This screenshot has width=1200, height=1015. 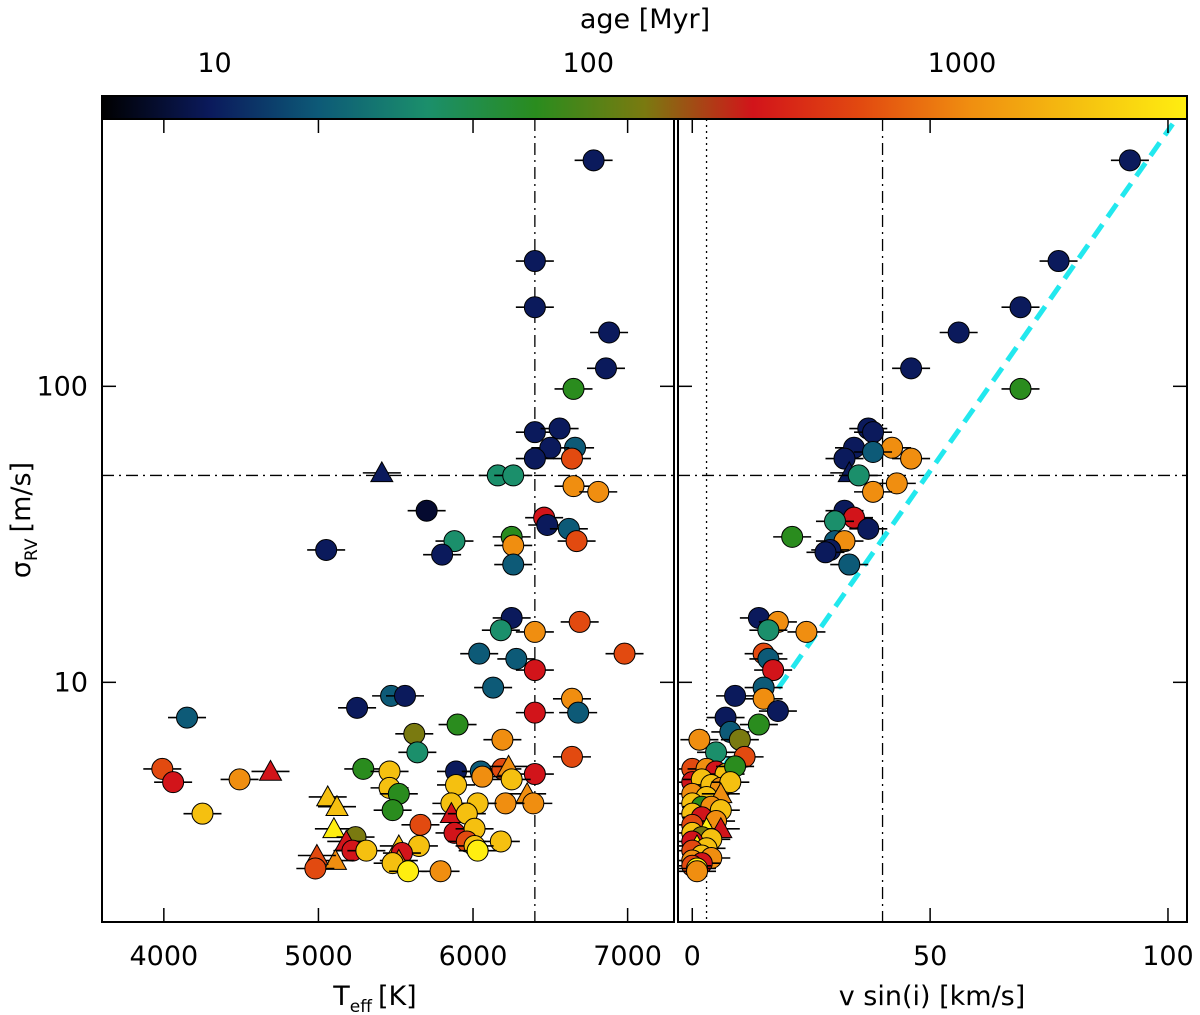 I want to click on colorbar-tick-label: 1000, so click(x=962, y=63).